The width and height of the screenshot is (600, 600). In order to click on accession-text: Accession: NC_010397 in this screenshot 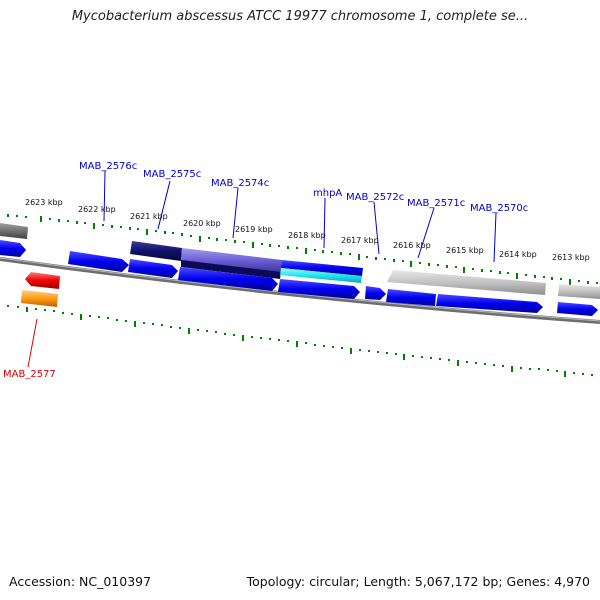, I will do `click(80, 581)`.